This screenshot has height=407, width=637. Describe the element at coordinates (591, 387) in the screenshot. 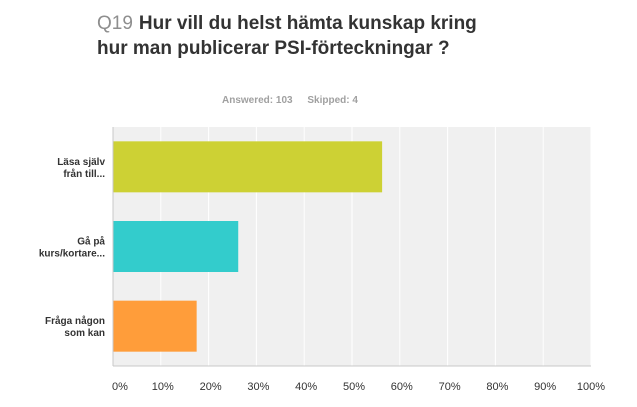

I see `x-tick-label: 100%` at that location.